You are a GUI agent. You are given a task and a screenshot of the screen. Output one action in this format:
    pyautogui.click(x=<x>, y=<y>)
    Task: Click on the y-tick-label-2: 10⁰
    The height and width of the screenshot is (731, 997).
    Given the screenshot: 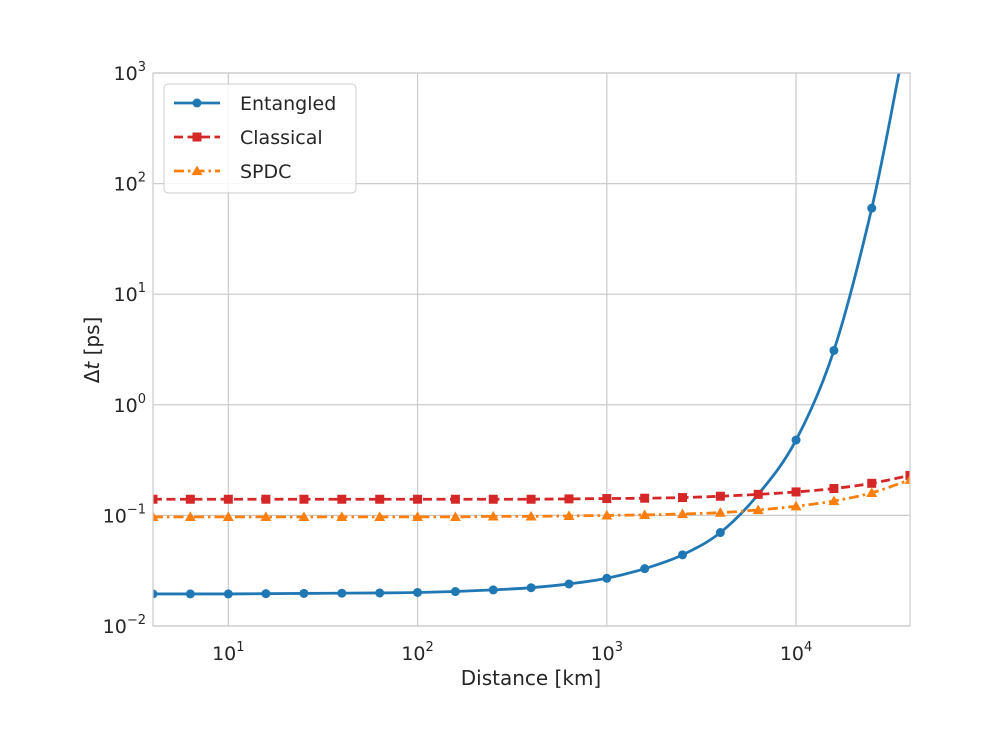 What is the action you would take?
    pyautogui.click(x=130, y=404)
    